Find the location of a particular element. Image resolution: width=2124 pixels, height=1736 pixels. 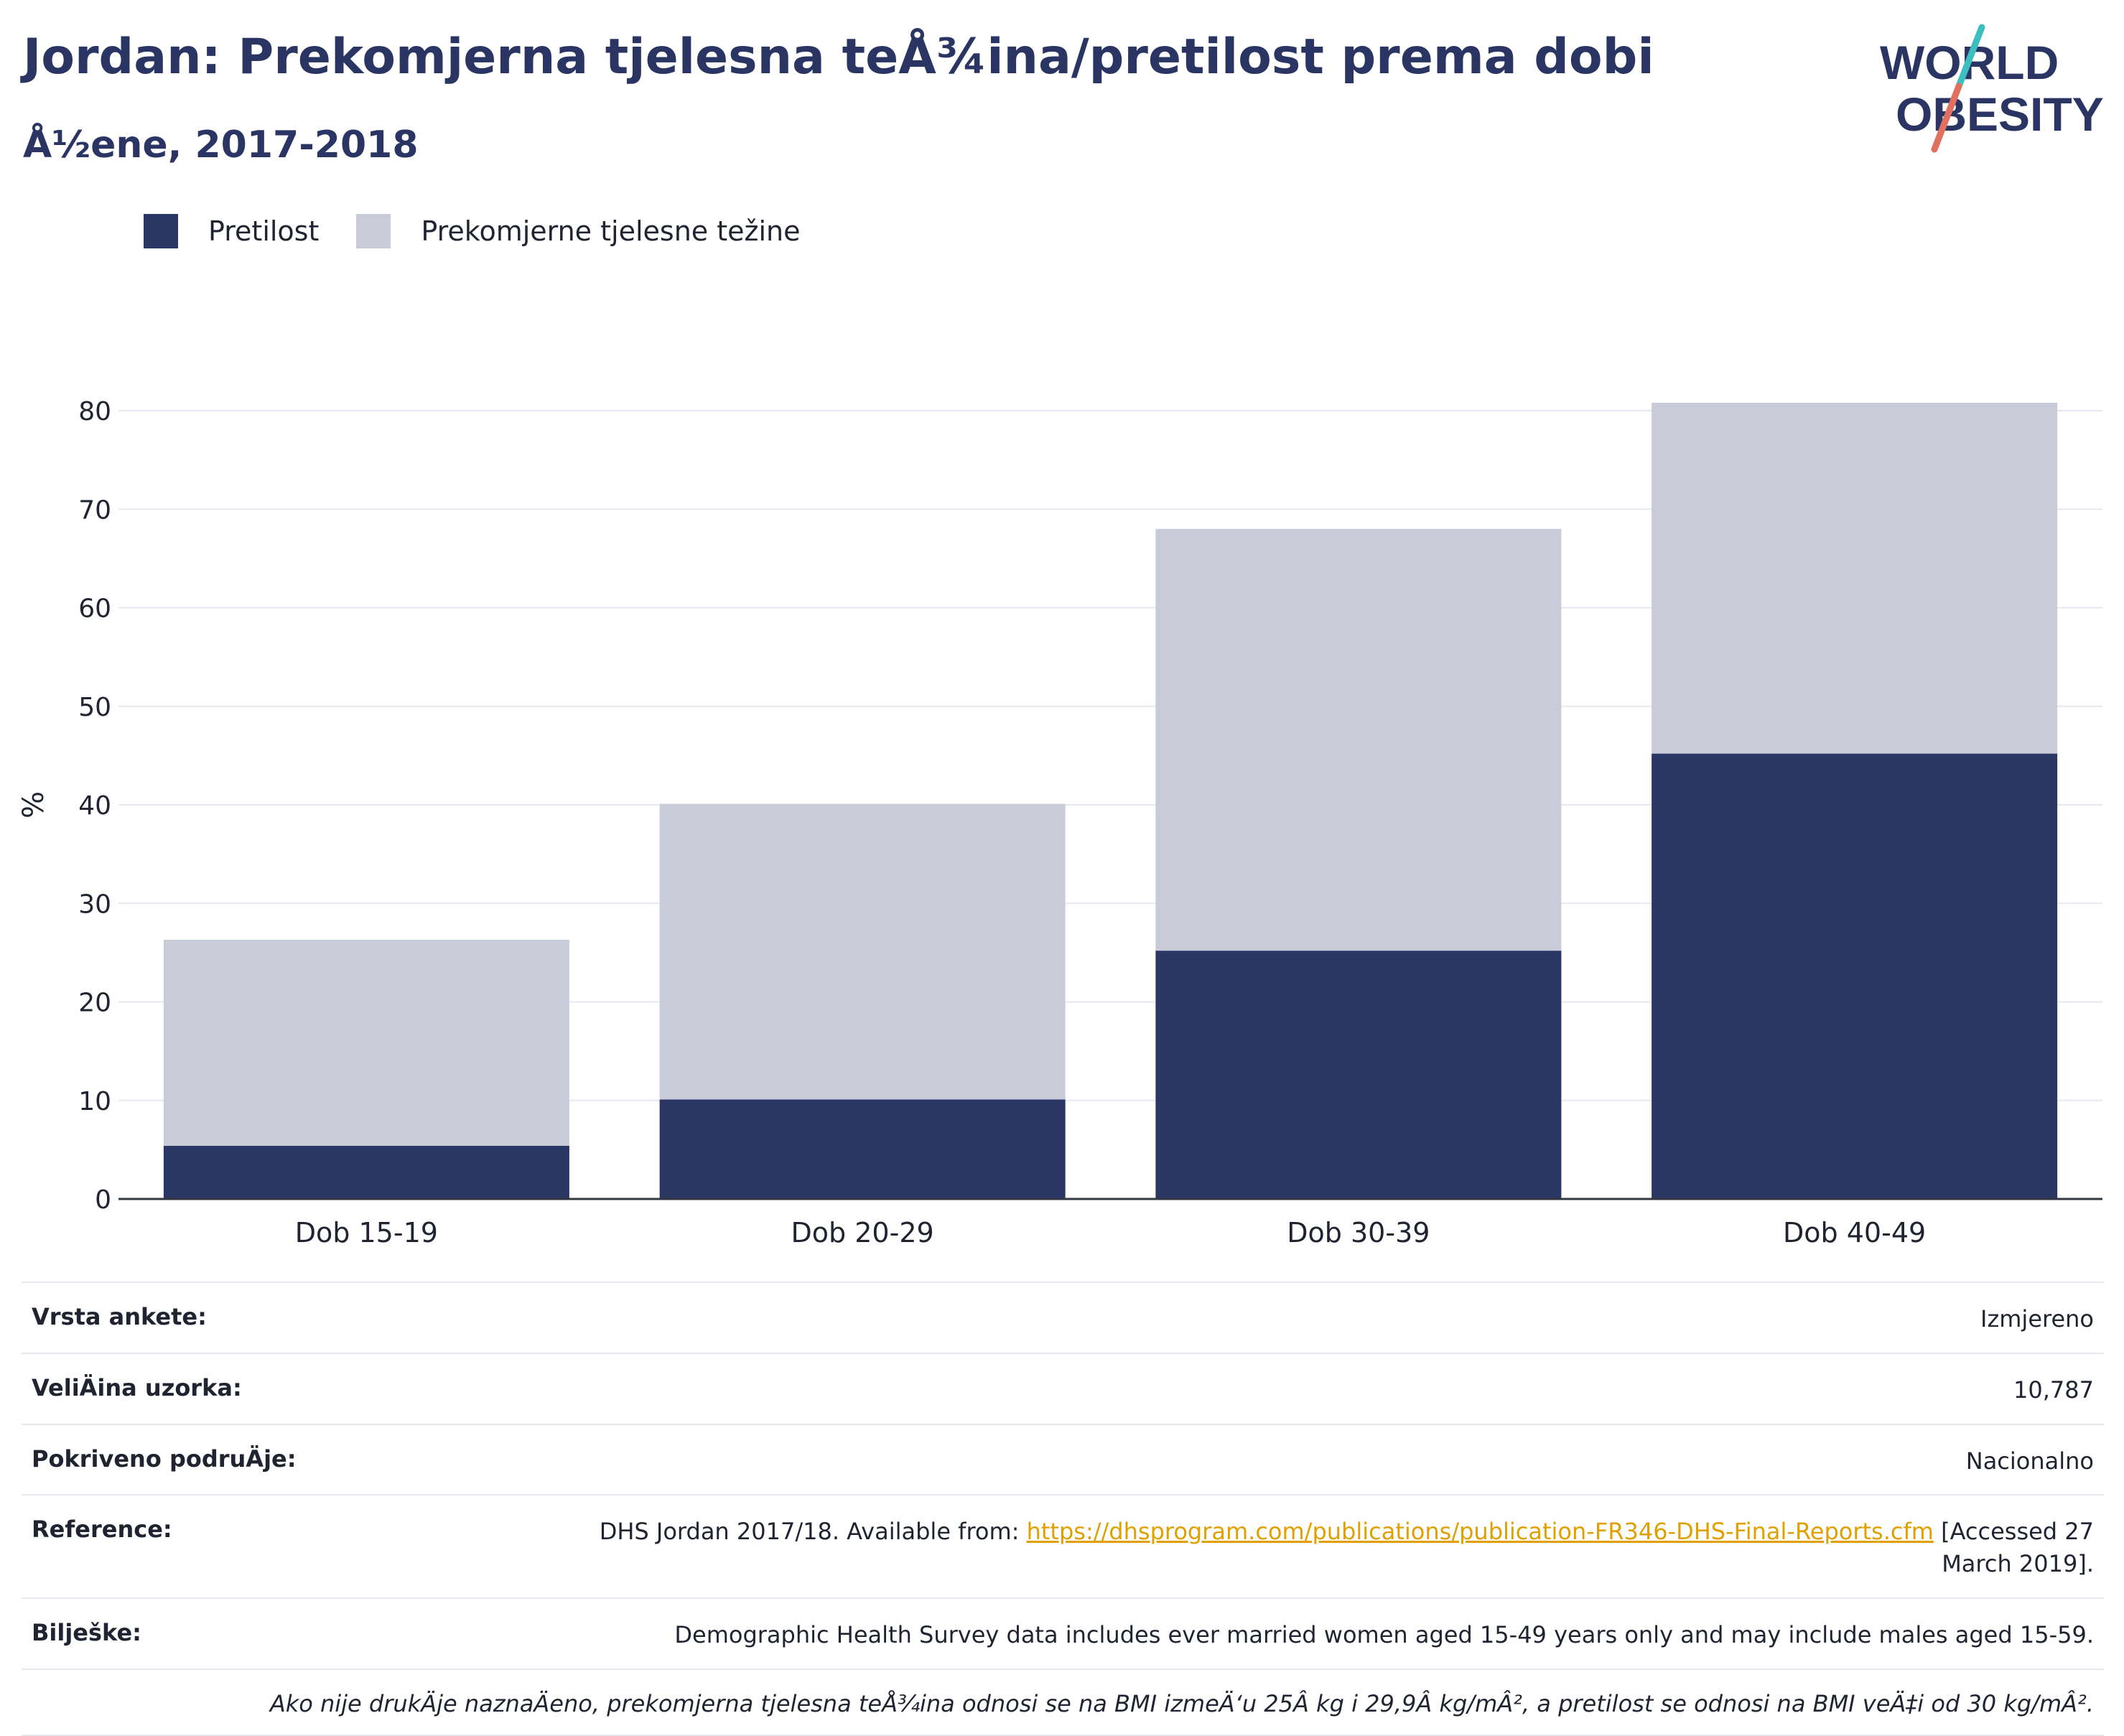

x-tick-label: Dob 40-49 is located at coordinates (1854, 1233).